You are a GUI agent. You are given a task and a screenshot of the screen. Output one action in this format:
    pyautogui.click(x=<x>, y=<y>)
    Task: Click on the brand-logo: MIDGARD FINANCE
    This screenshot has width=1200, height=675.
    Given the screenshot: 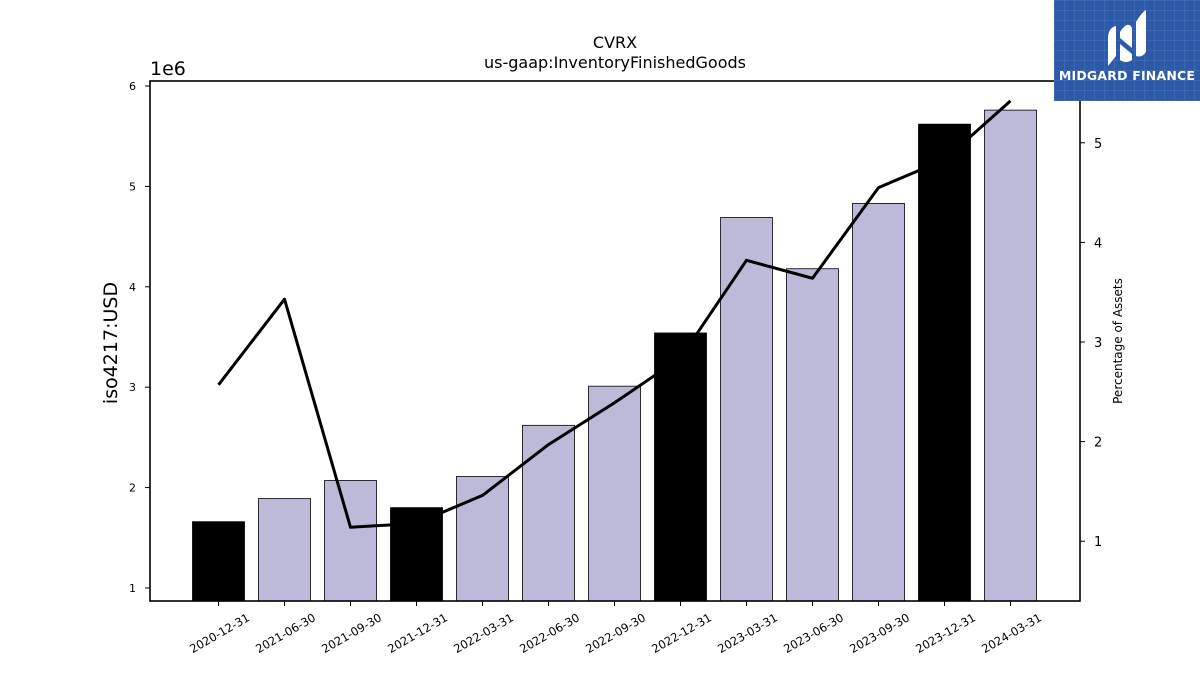 What is the action you would take?
    pyautogui.click(x=1127, y=50)
    